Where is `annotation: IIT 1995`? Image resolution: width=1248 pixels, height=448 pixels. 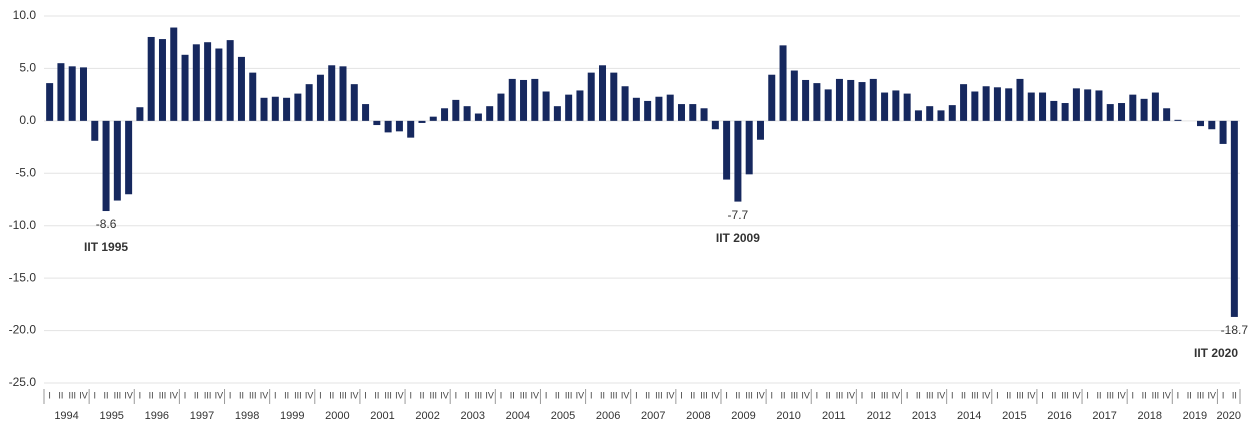 annotation: IIT 1995 is located at coordinates (106, 247).